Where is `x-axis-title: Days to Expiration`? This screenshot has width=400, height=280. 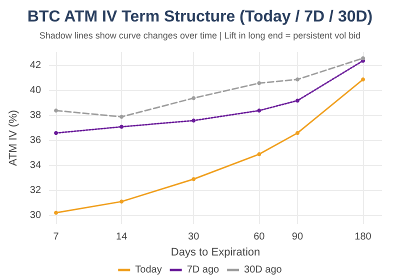 x-axis-title: Days to Expiration is located at coordinates (215, 252).